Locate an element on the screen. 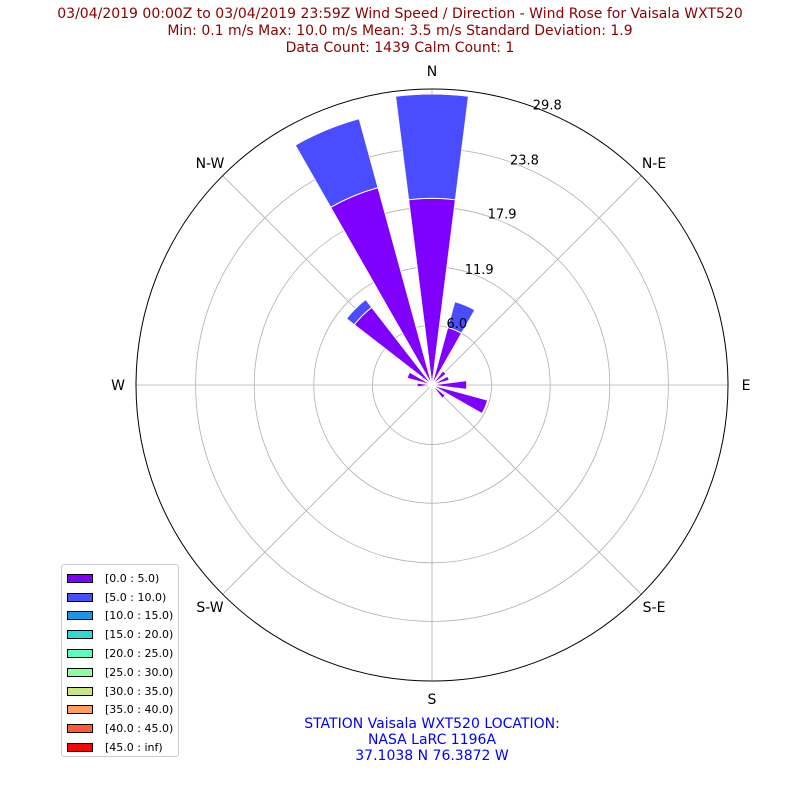 This screenshot has height=800, width=800. legend-label: [20.0 : 25.0) is located at coordinates (139, 654).